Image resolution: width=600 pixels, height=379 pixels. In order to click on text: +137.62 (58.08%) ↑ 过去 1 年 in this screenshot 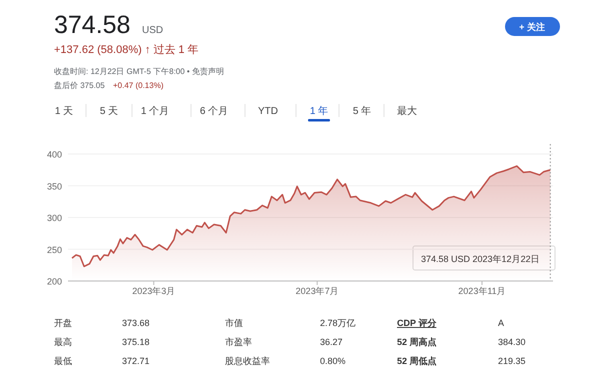, I will do `click(126, 49)`.